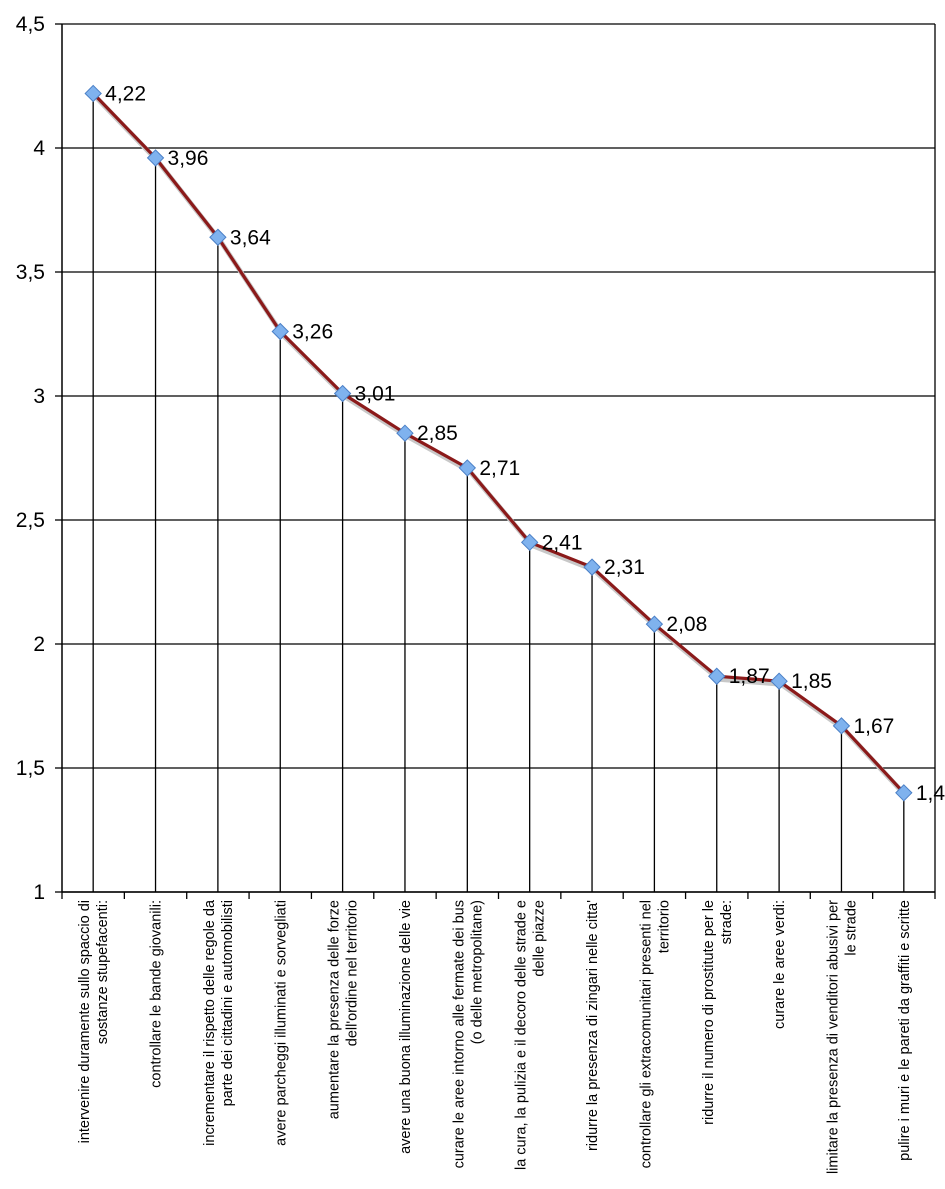 This screenshot has width=945, height=1189. What do you see at coordinates (188, 158) in the screenshot?
I see `data-label: 3,96` at bounding box center [188, 158].